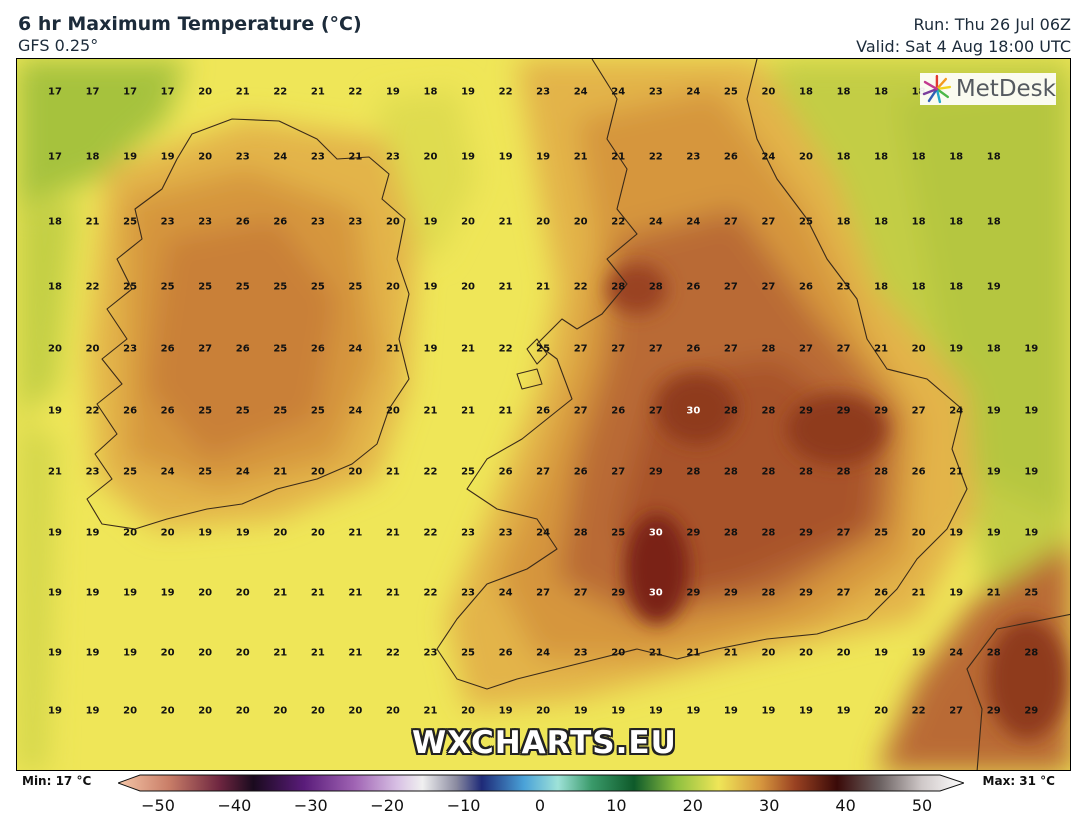 Image resolution: width=1088 pixels, height=833 pixels. Describe the element at coordinates (463, 805) in the screenshot. I see `scale-tick-label: −10` at that location.